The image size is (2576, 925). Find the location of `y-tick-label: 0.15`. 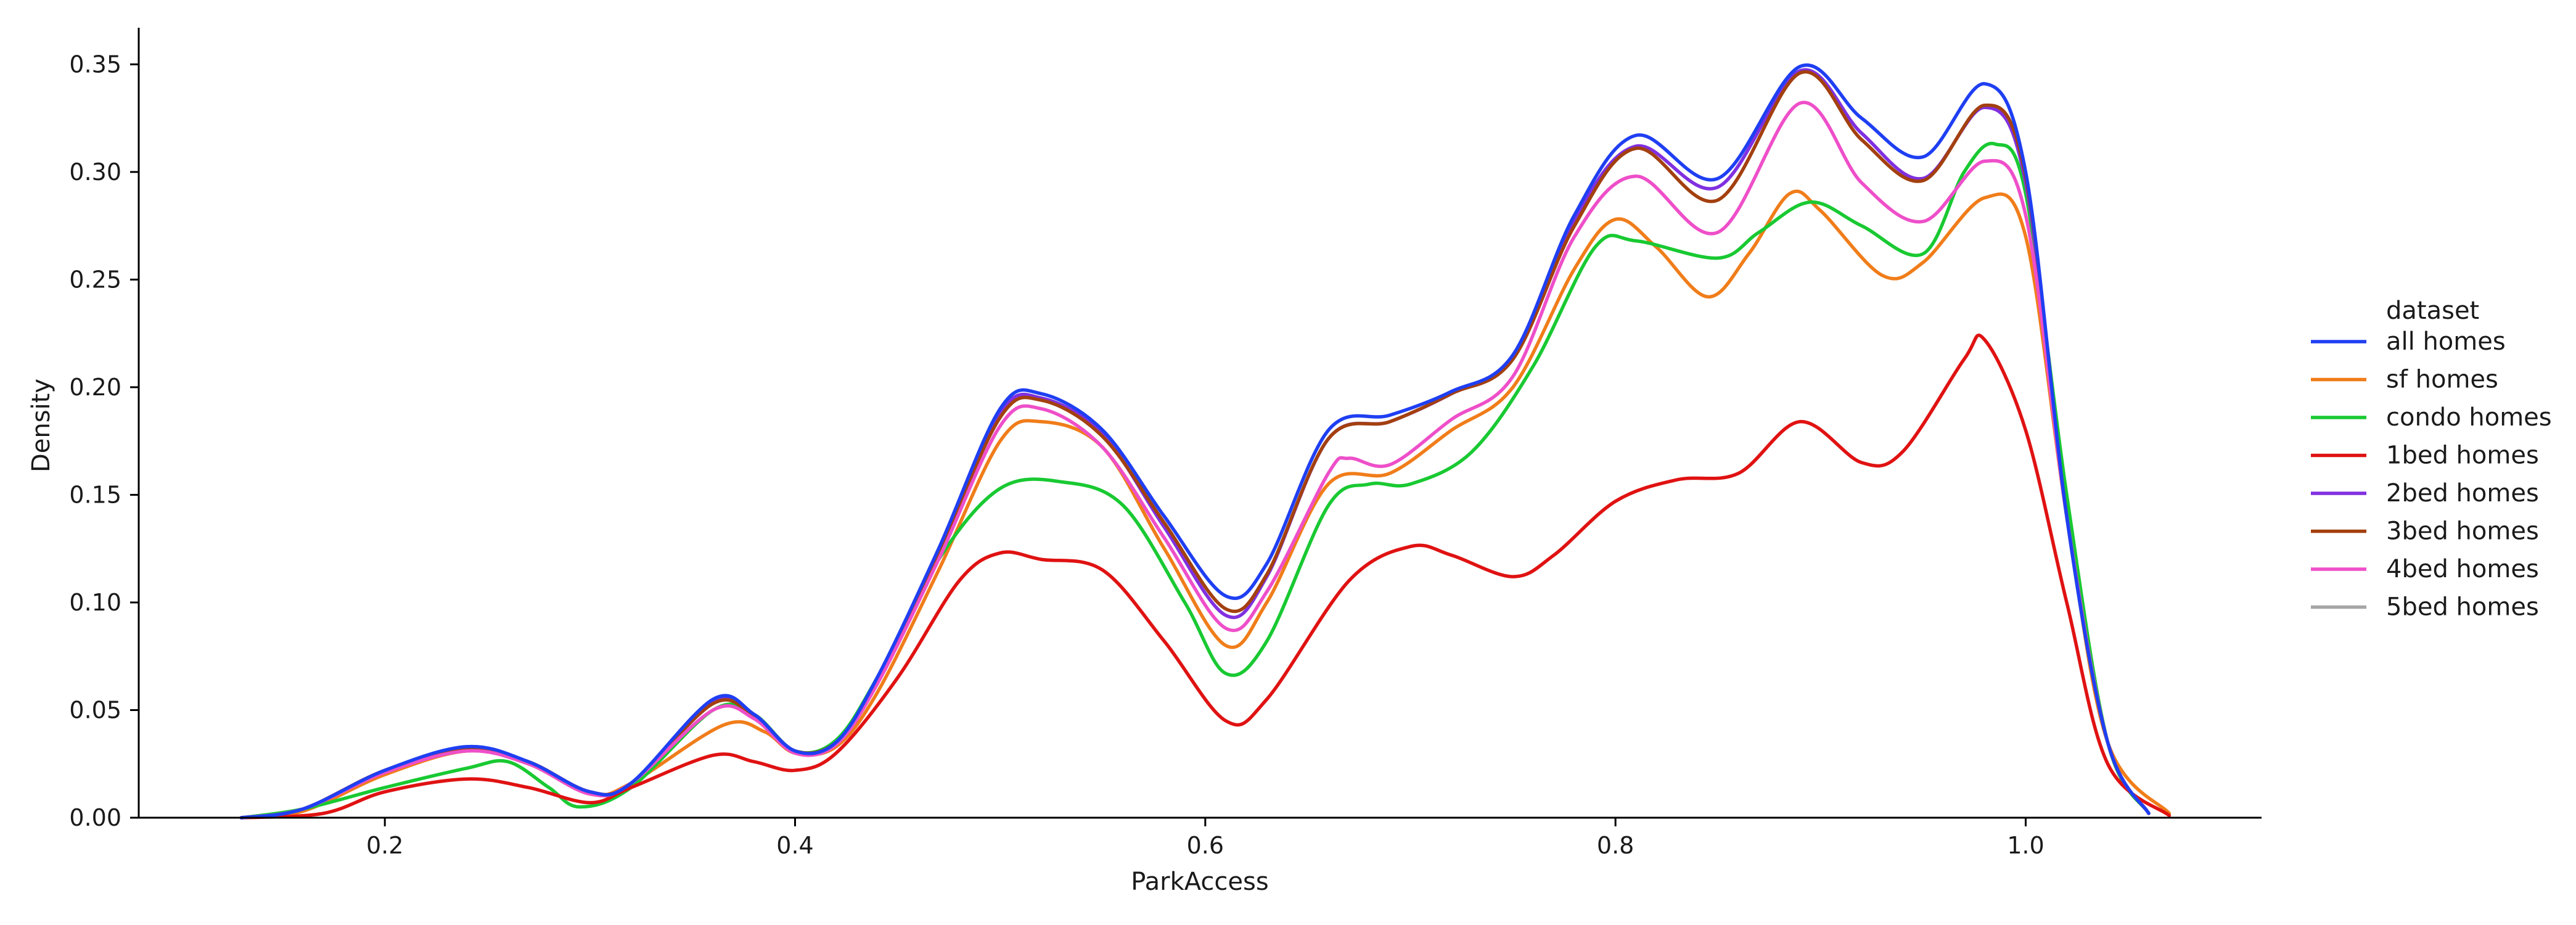

y-tick-label: 0.15 is located at coordinates (95, 495).